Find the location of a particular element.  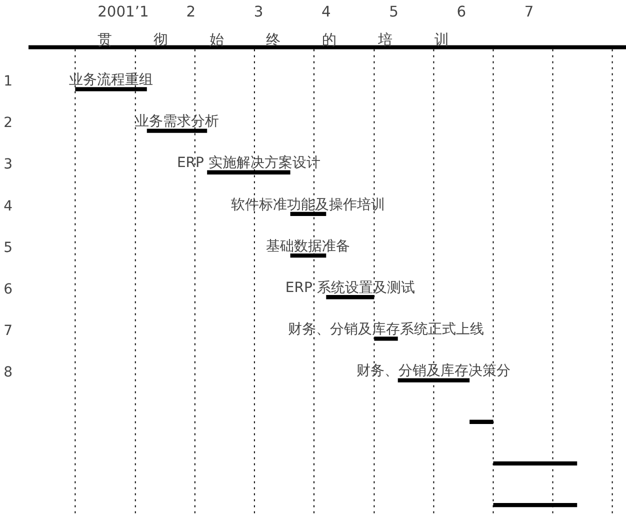

data-label: 财务、分销及库存系统正式上线 is located at coordinates (386, 330).